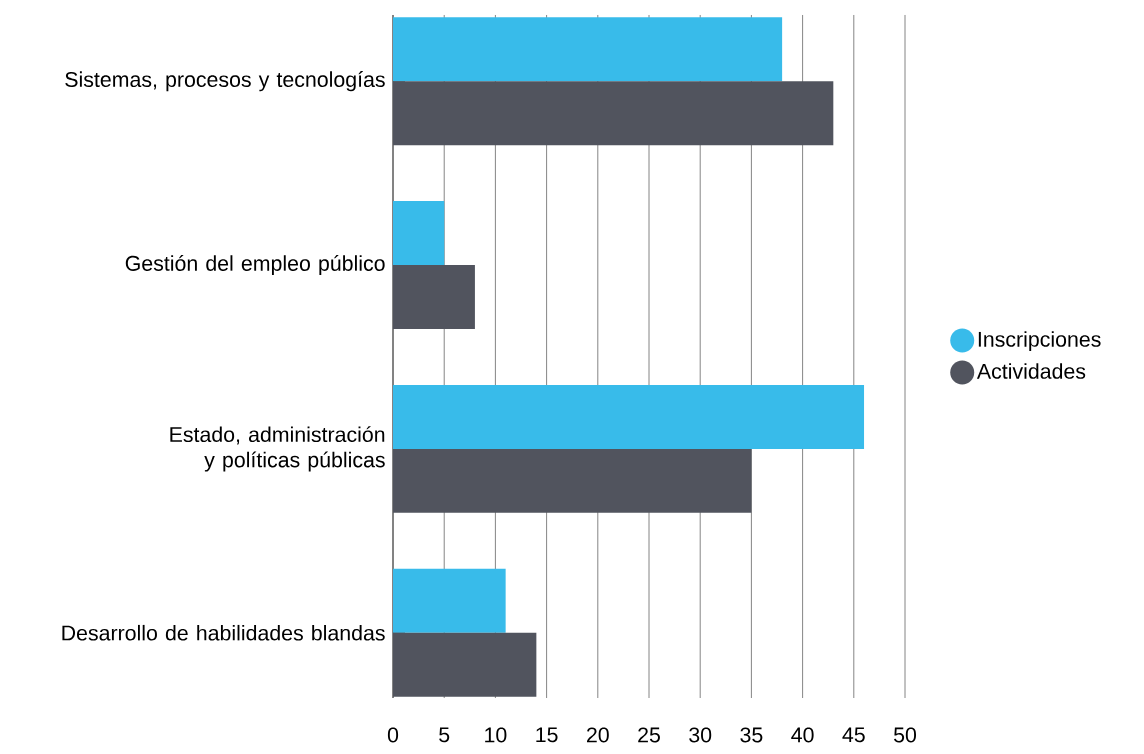 The image size is (1144, 754). I want to click on x-tick-label: 15, so click(547, 735).